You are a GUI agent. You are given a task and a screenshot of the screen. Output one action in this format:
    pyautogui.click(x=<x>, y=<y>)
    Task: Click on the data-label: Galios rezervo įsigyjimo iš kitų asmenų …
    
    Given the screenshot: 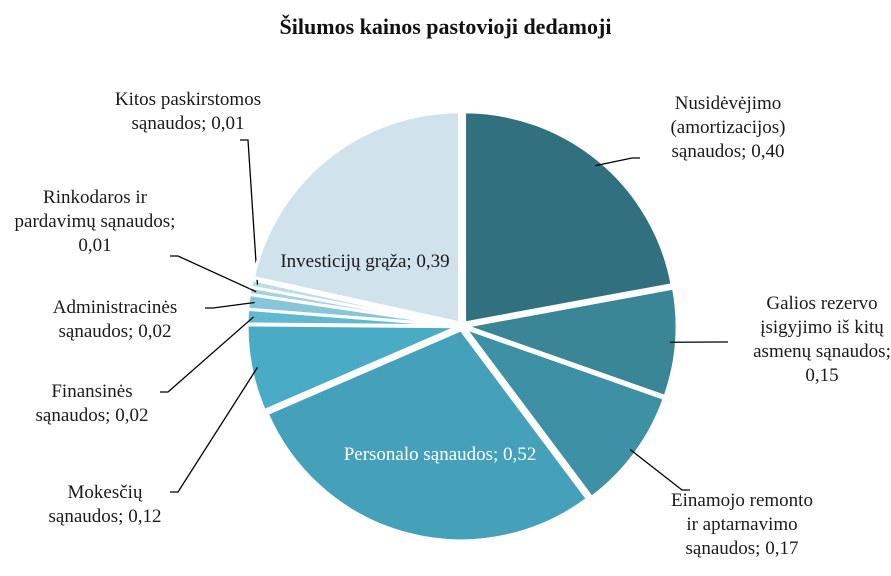 What is the action you would take?
    pyautogui.click(x=822, y=339)
    